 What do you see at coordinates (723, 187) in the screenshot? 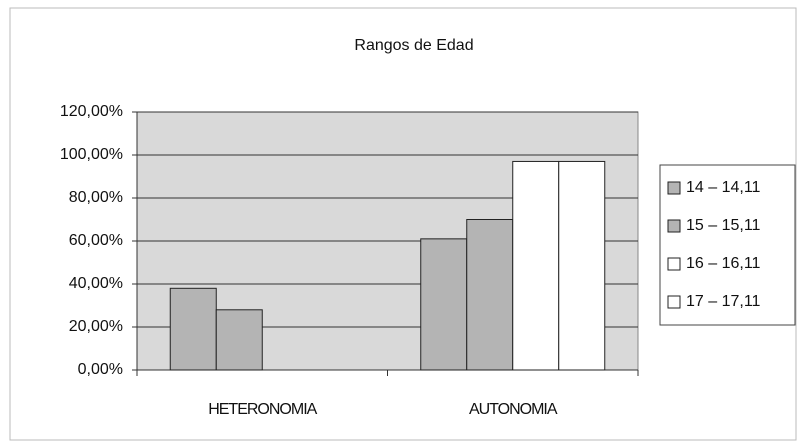
I see `legend-label: 14 – 14,11` at bounding box center [723, 187].